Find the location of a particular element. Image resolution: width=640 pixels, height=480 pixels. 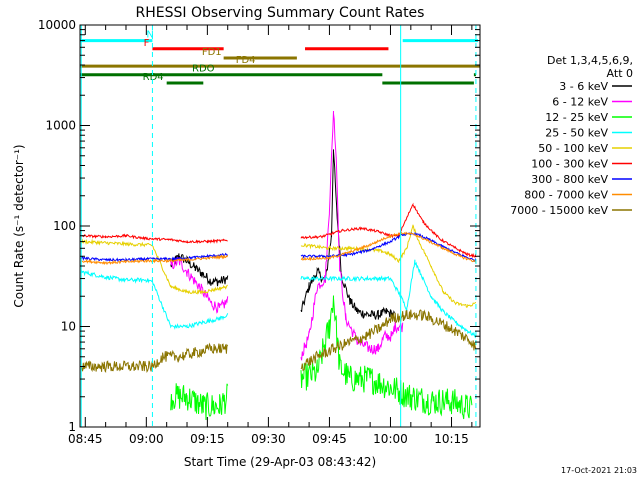

legend-label-7000-15000-kev: 7000 - 15000 keV is located at coordinates (559, 210).